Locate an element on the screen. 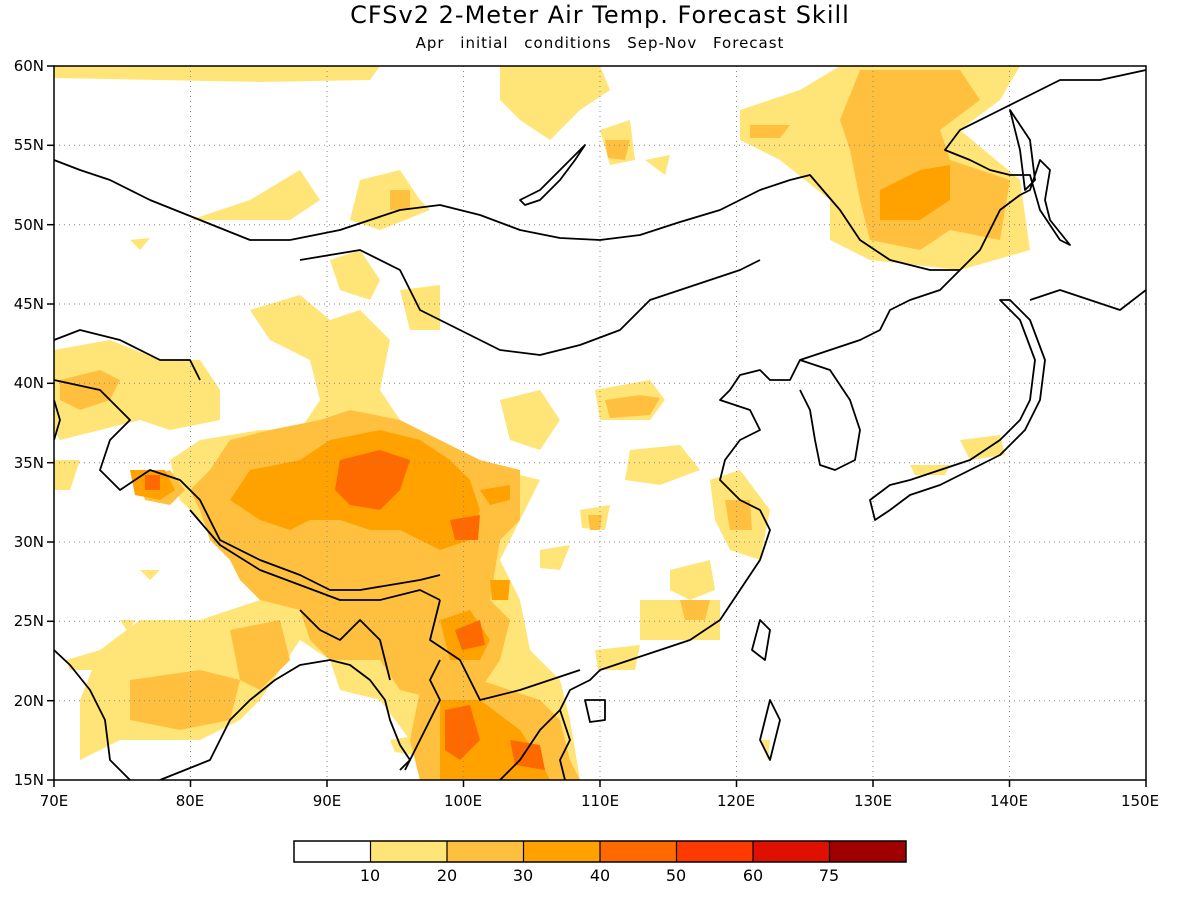  lat-label-60n: 60N is located at coordinates (28, 66).